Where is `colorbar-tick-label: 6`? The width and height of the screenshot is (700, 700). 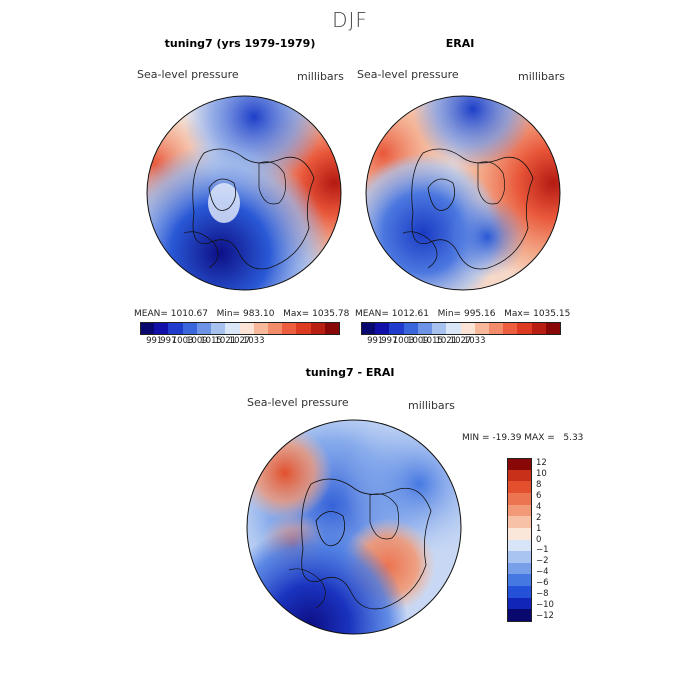 colorbar-tick-label: 6 is located at coordinates (539, 496).